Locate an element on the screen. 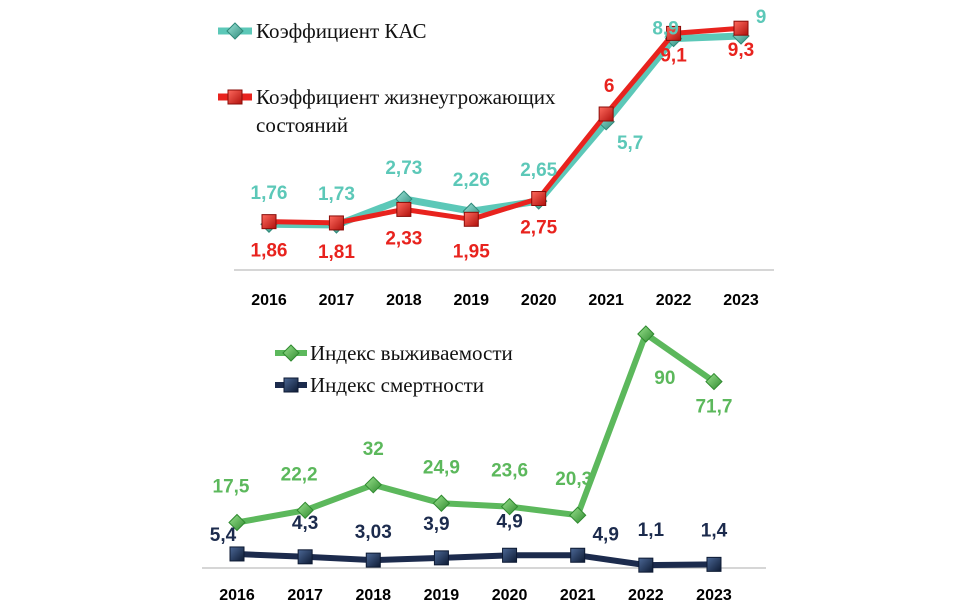  data-label: 2,73 is located at coordinates (403, 168).